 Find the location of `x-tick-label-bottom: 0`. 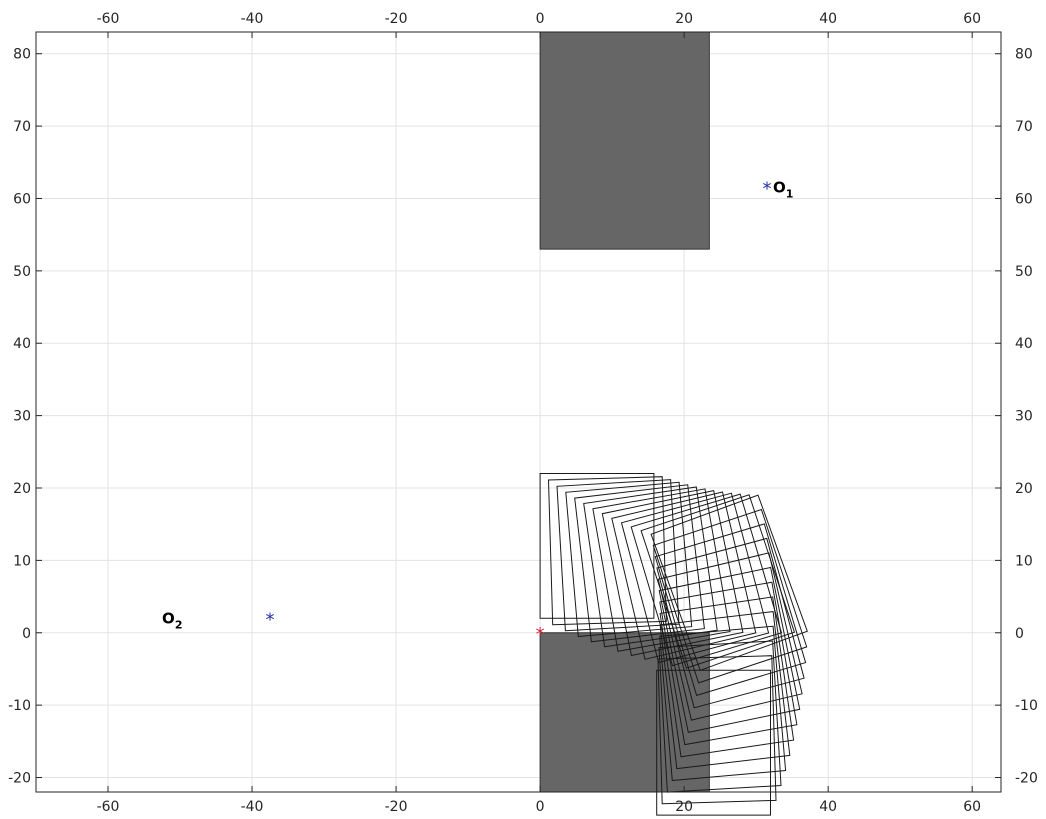

x-tick-label-bottom: 0 is located at coordinates (540, 807).